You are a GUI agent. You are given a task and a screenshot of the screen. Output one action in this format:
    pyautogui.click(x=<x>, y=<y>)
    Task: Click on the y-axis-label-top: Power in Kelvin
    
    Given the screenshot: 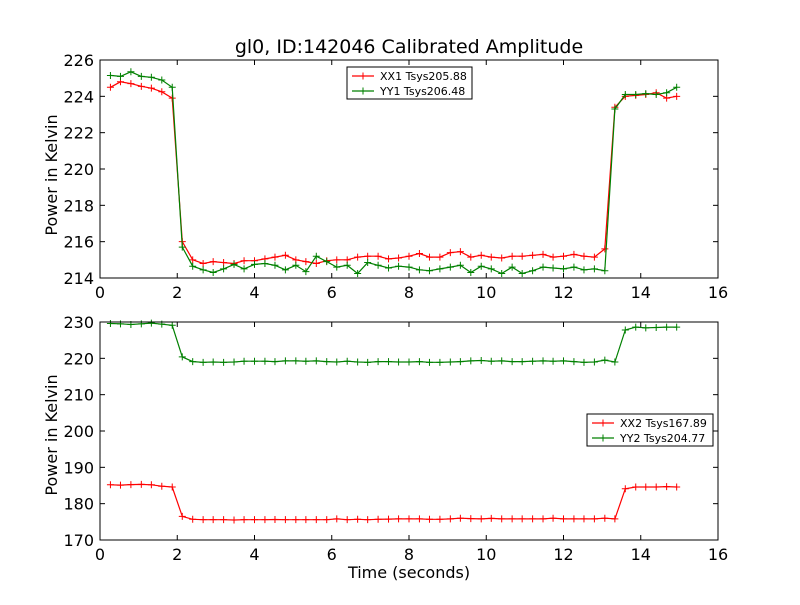 What is the action you would take?
    pyautogui.click(x=51, y=174)
    